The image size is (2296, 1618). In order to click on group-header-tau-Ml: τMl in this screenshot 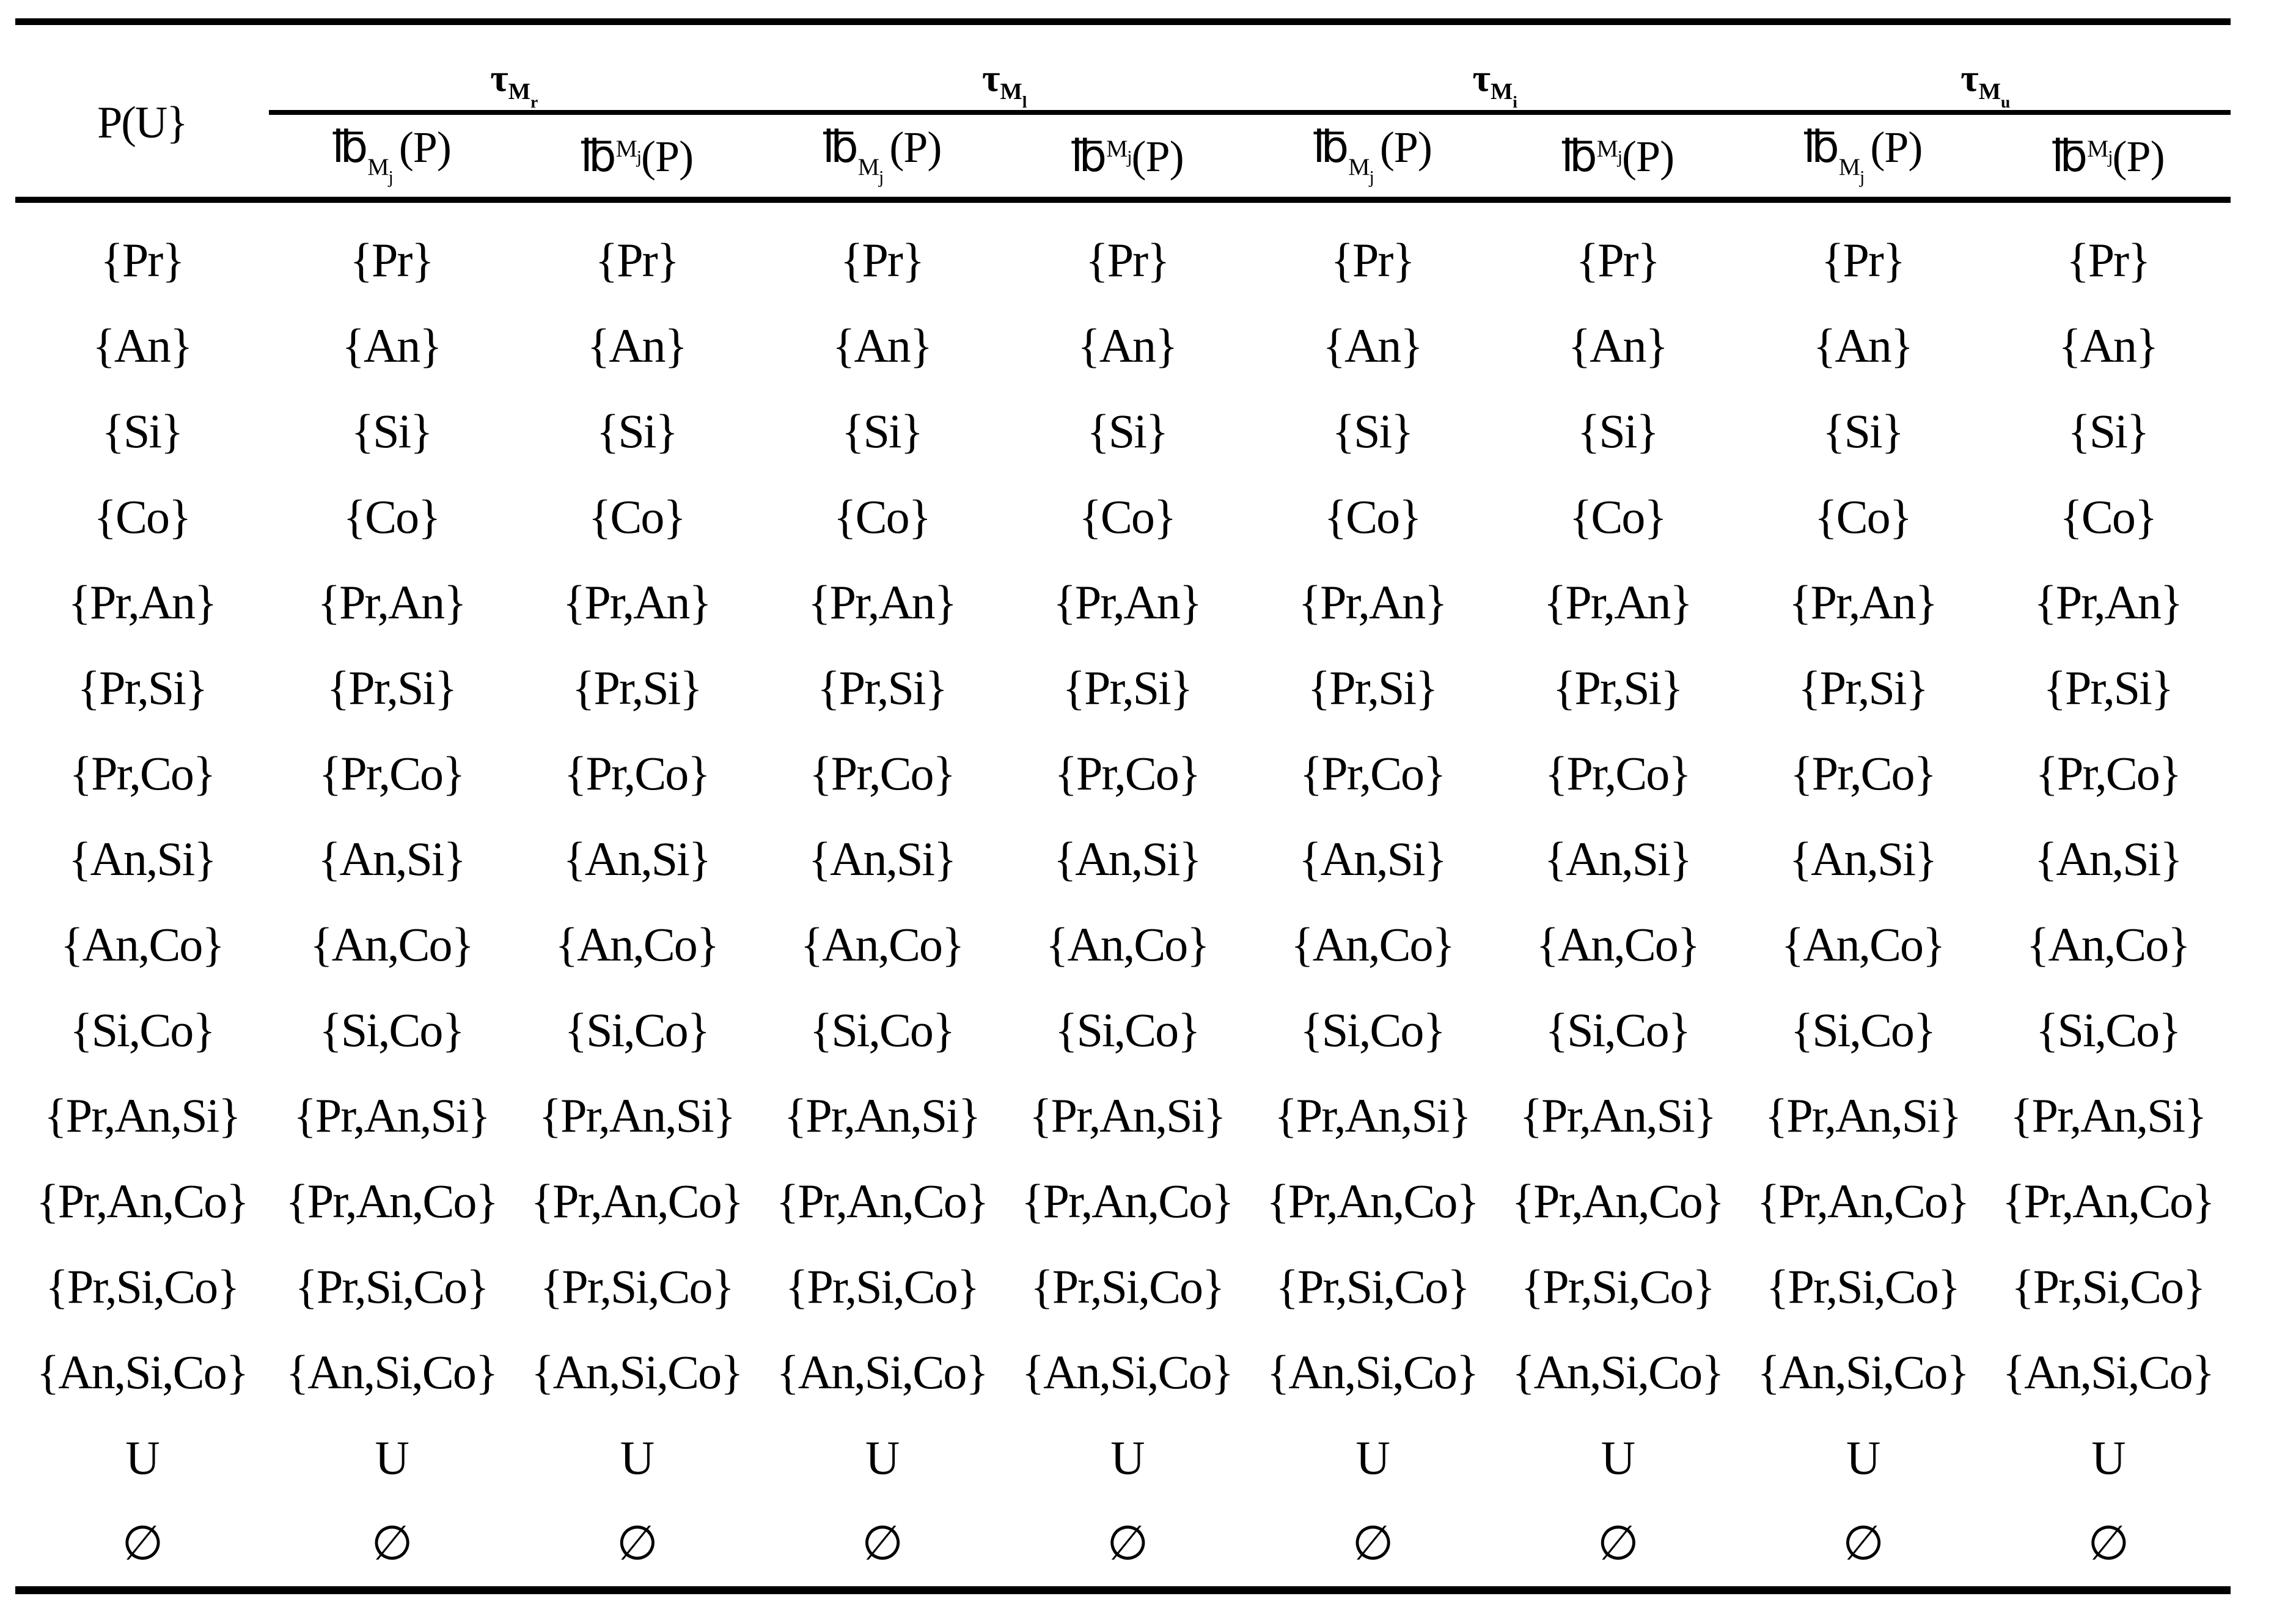, I will do `click(1004, 70)`.